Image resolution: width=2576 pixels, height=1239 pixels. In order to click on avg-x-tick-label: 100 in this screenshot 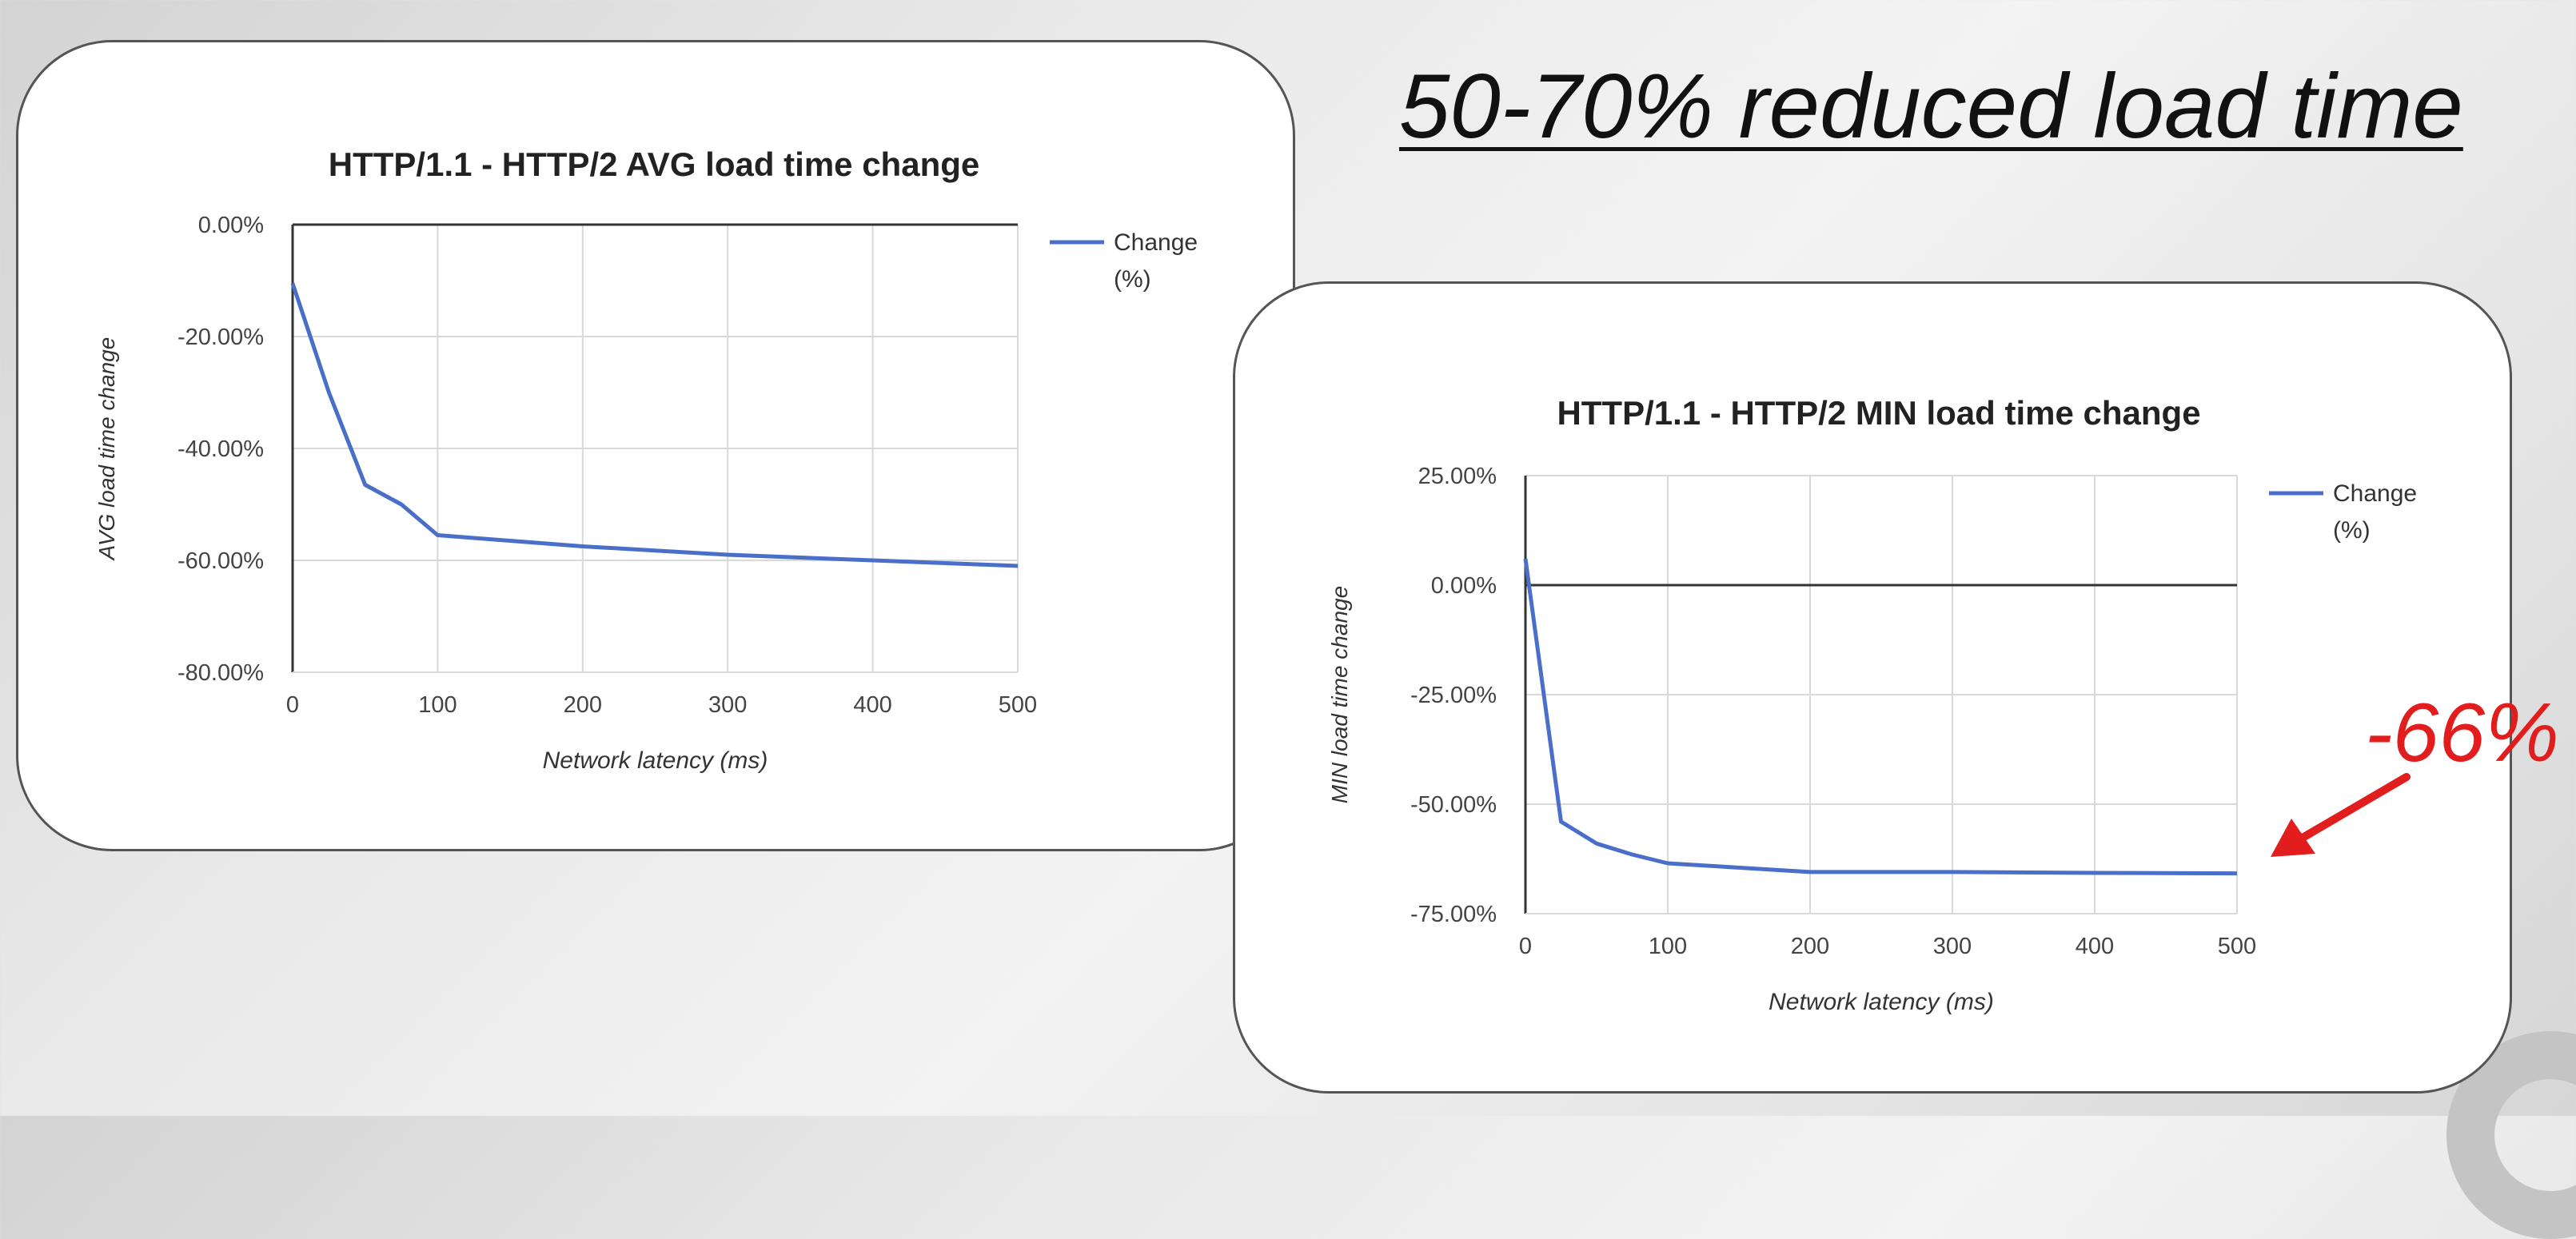, I will do `click(438, 705)`.